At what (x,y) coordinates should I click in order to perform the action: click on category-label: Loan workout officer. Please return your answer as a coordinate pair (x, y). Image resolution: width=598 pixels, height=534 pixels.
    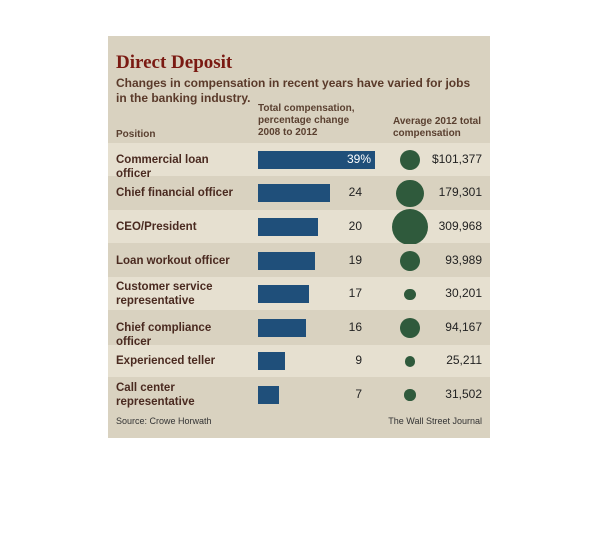
    Looking at the image, I should click on (173, 260).